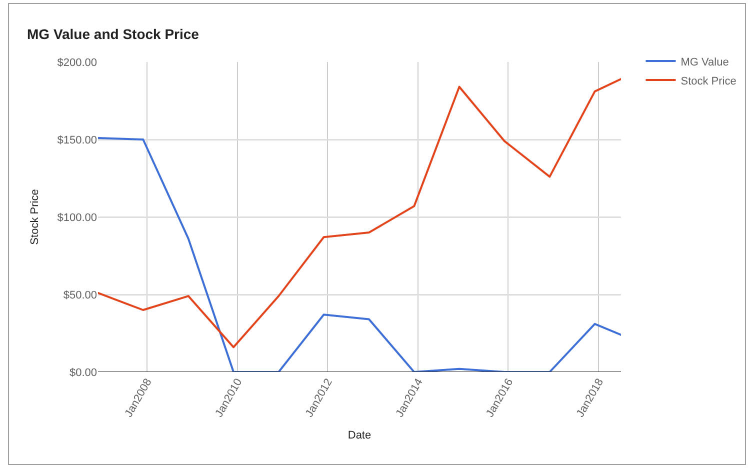 The image size is (754, 472). I want to click on x-axis-title: Date, so click(360, 436).